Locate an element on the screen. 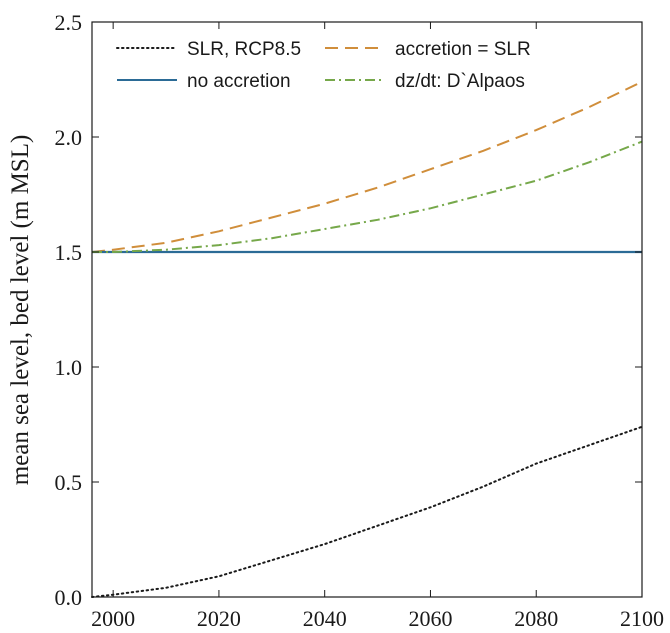  x-tick-label-2020: 2020 is located at coordinates (219, 618).